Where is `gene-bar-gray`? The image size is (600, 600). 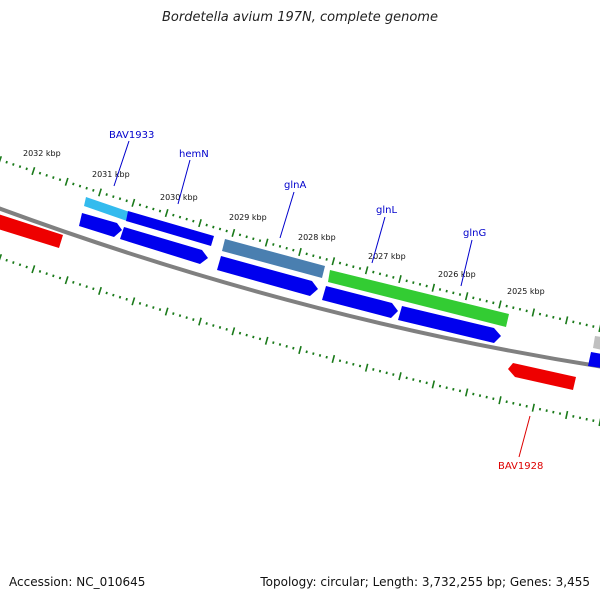
gene-bar-gray is located at coordinates (596, 343).